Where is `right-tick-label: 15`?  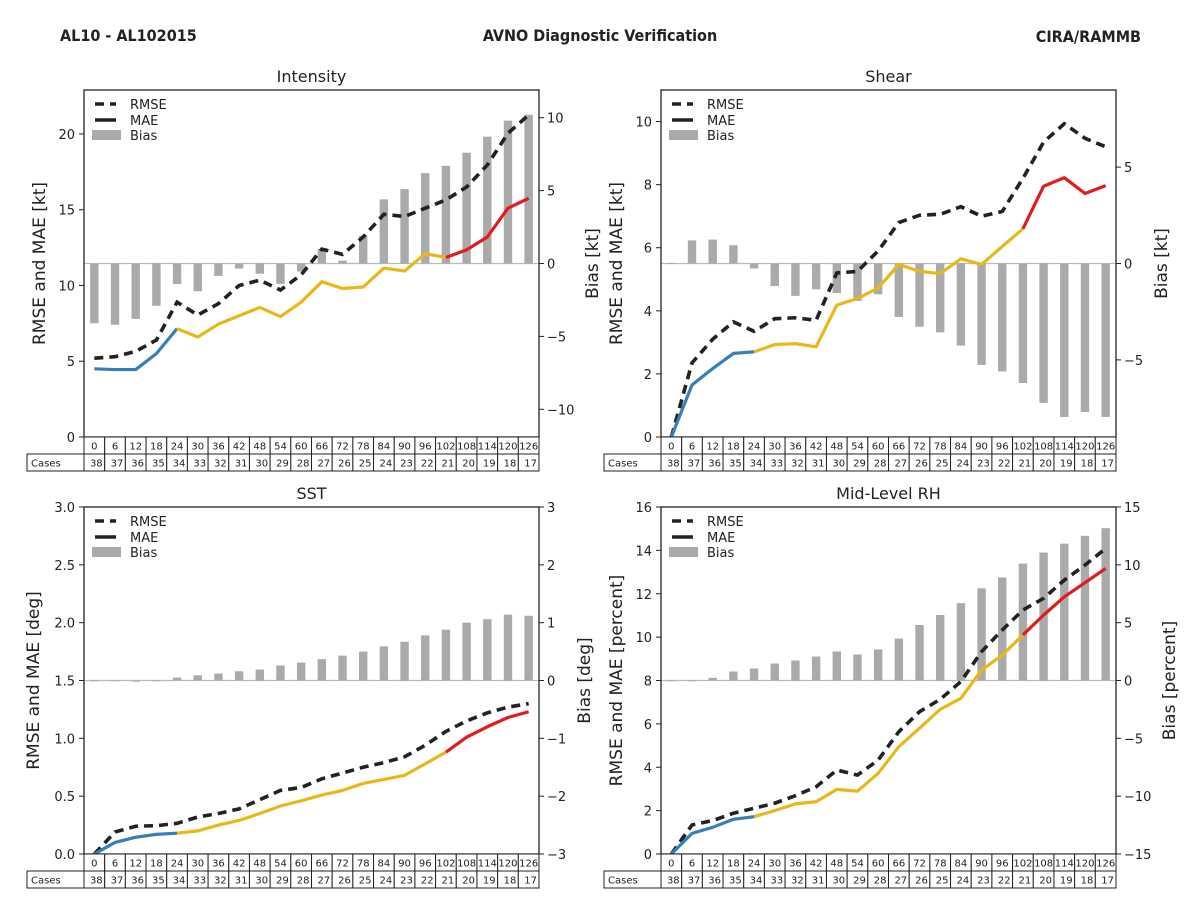
right-tick-label: 15 is located at coordinates (1132, 508).